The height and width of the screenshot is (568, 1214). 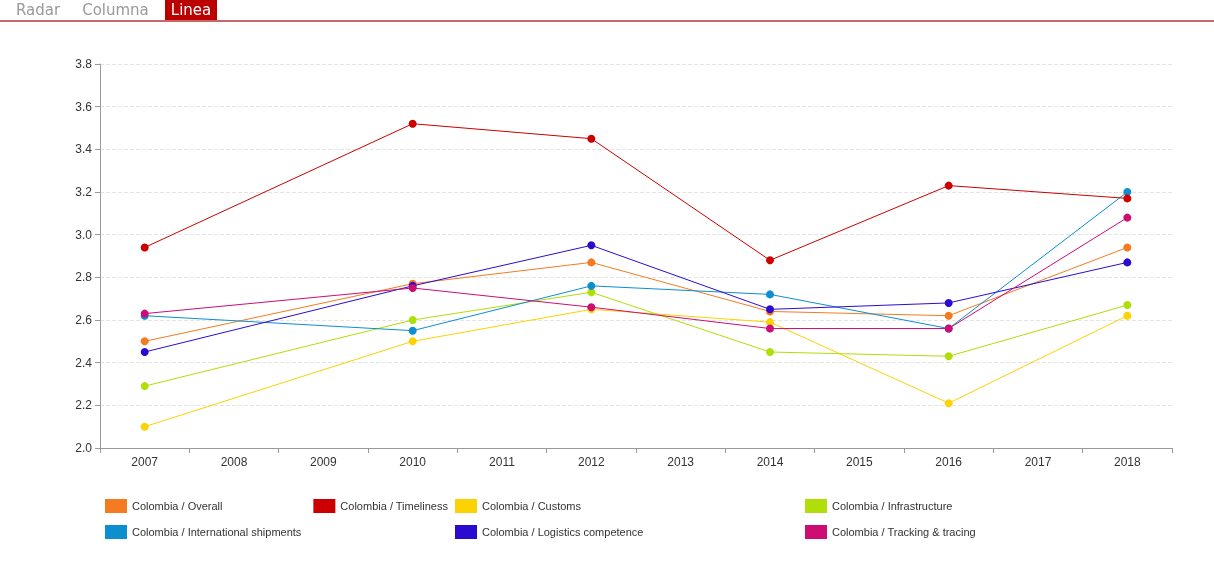 I want to click on x-tick-label: 2008, so click(x=234, y=462).